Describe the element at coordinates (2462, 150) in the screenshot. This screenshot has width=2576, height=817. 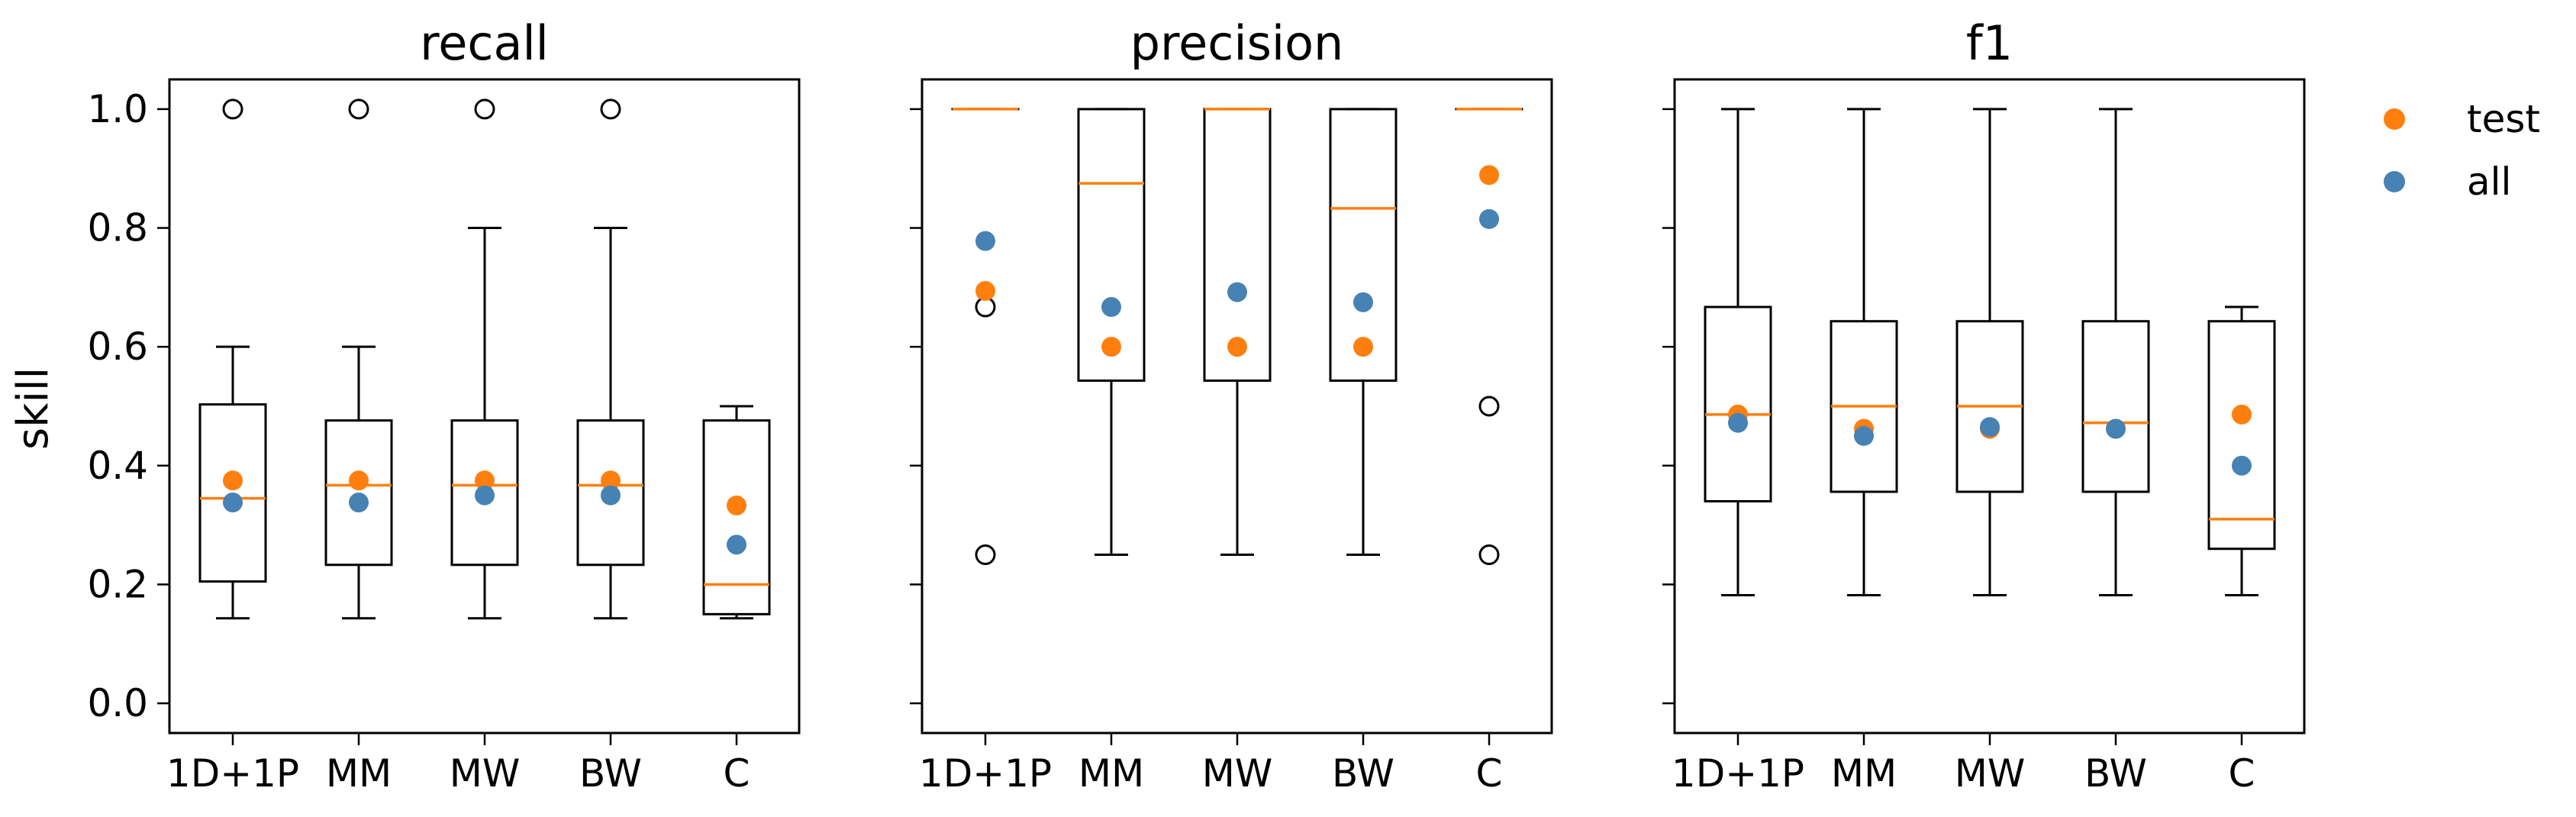
I see `legend: test all` at that location.